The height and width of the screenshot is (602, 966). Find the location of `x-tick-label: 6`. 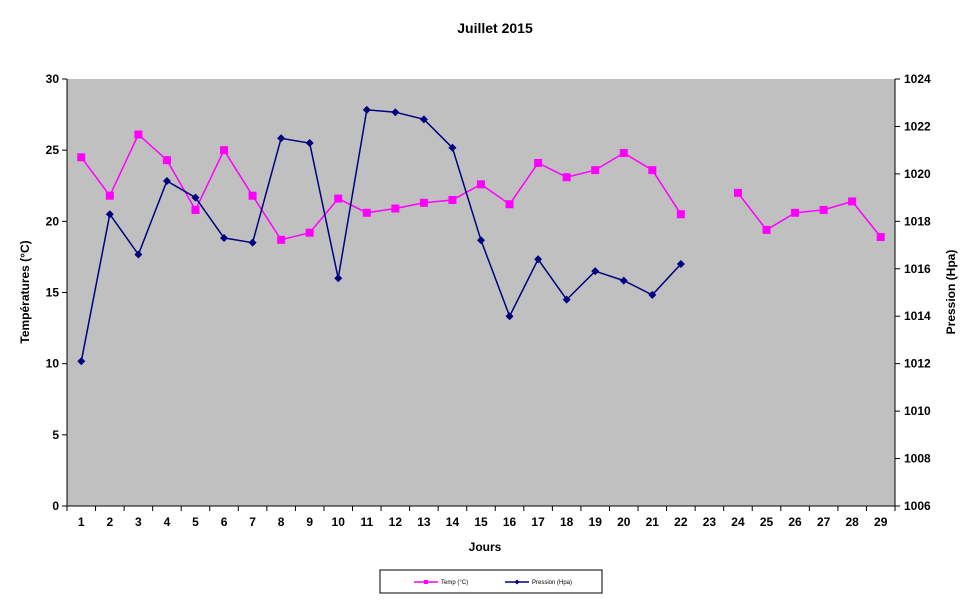

x-tick-label: 6 is located at coordinates (224, 522).